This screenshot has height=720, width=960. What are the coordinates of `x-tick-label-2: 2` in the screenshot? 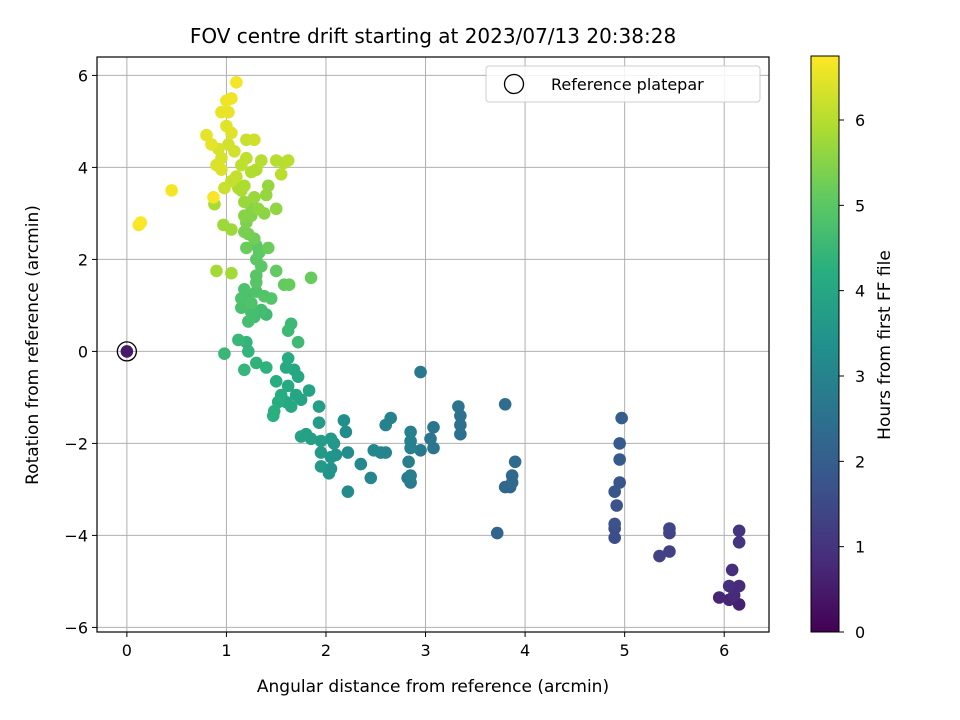 It's located at (326, 650).